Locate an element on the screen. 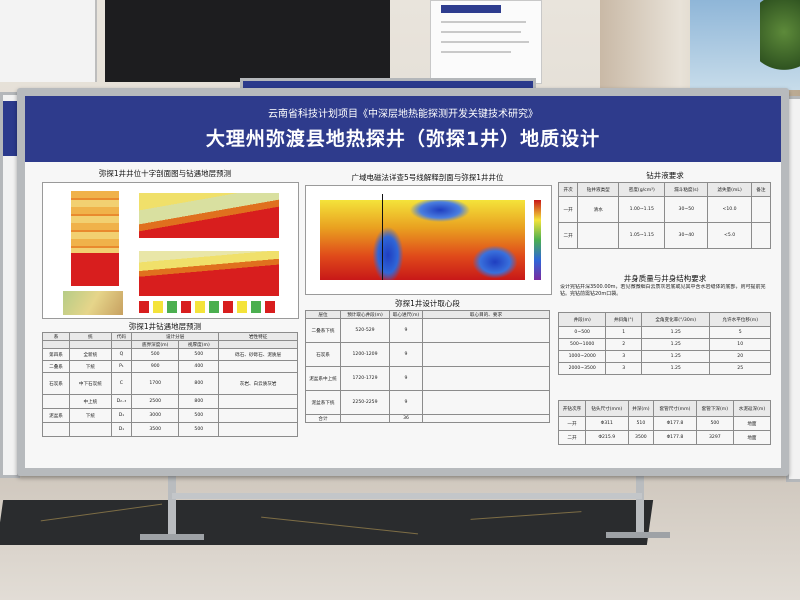 This screenshot has height=600, width=800. table-row: 泥盆系中上统 1720-1729 9 is located at coordinates (427, 378).